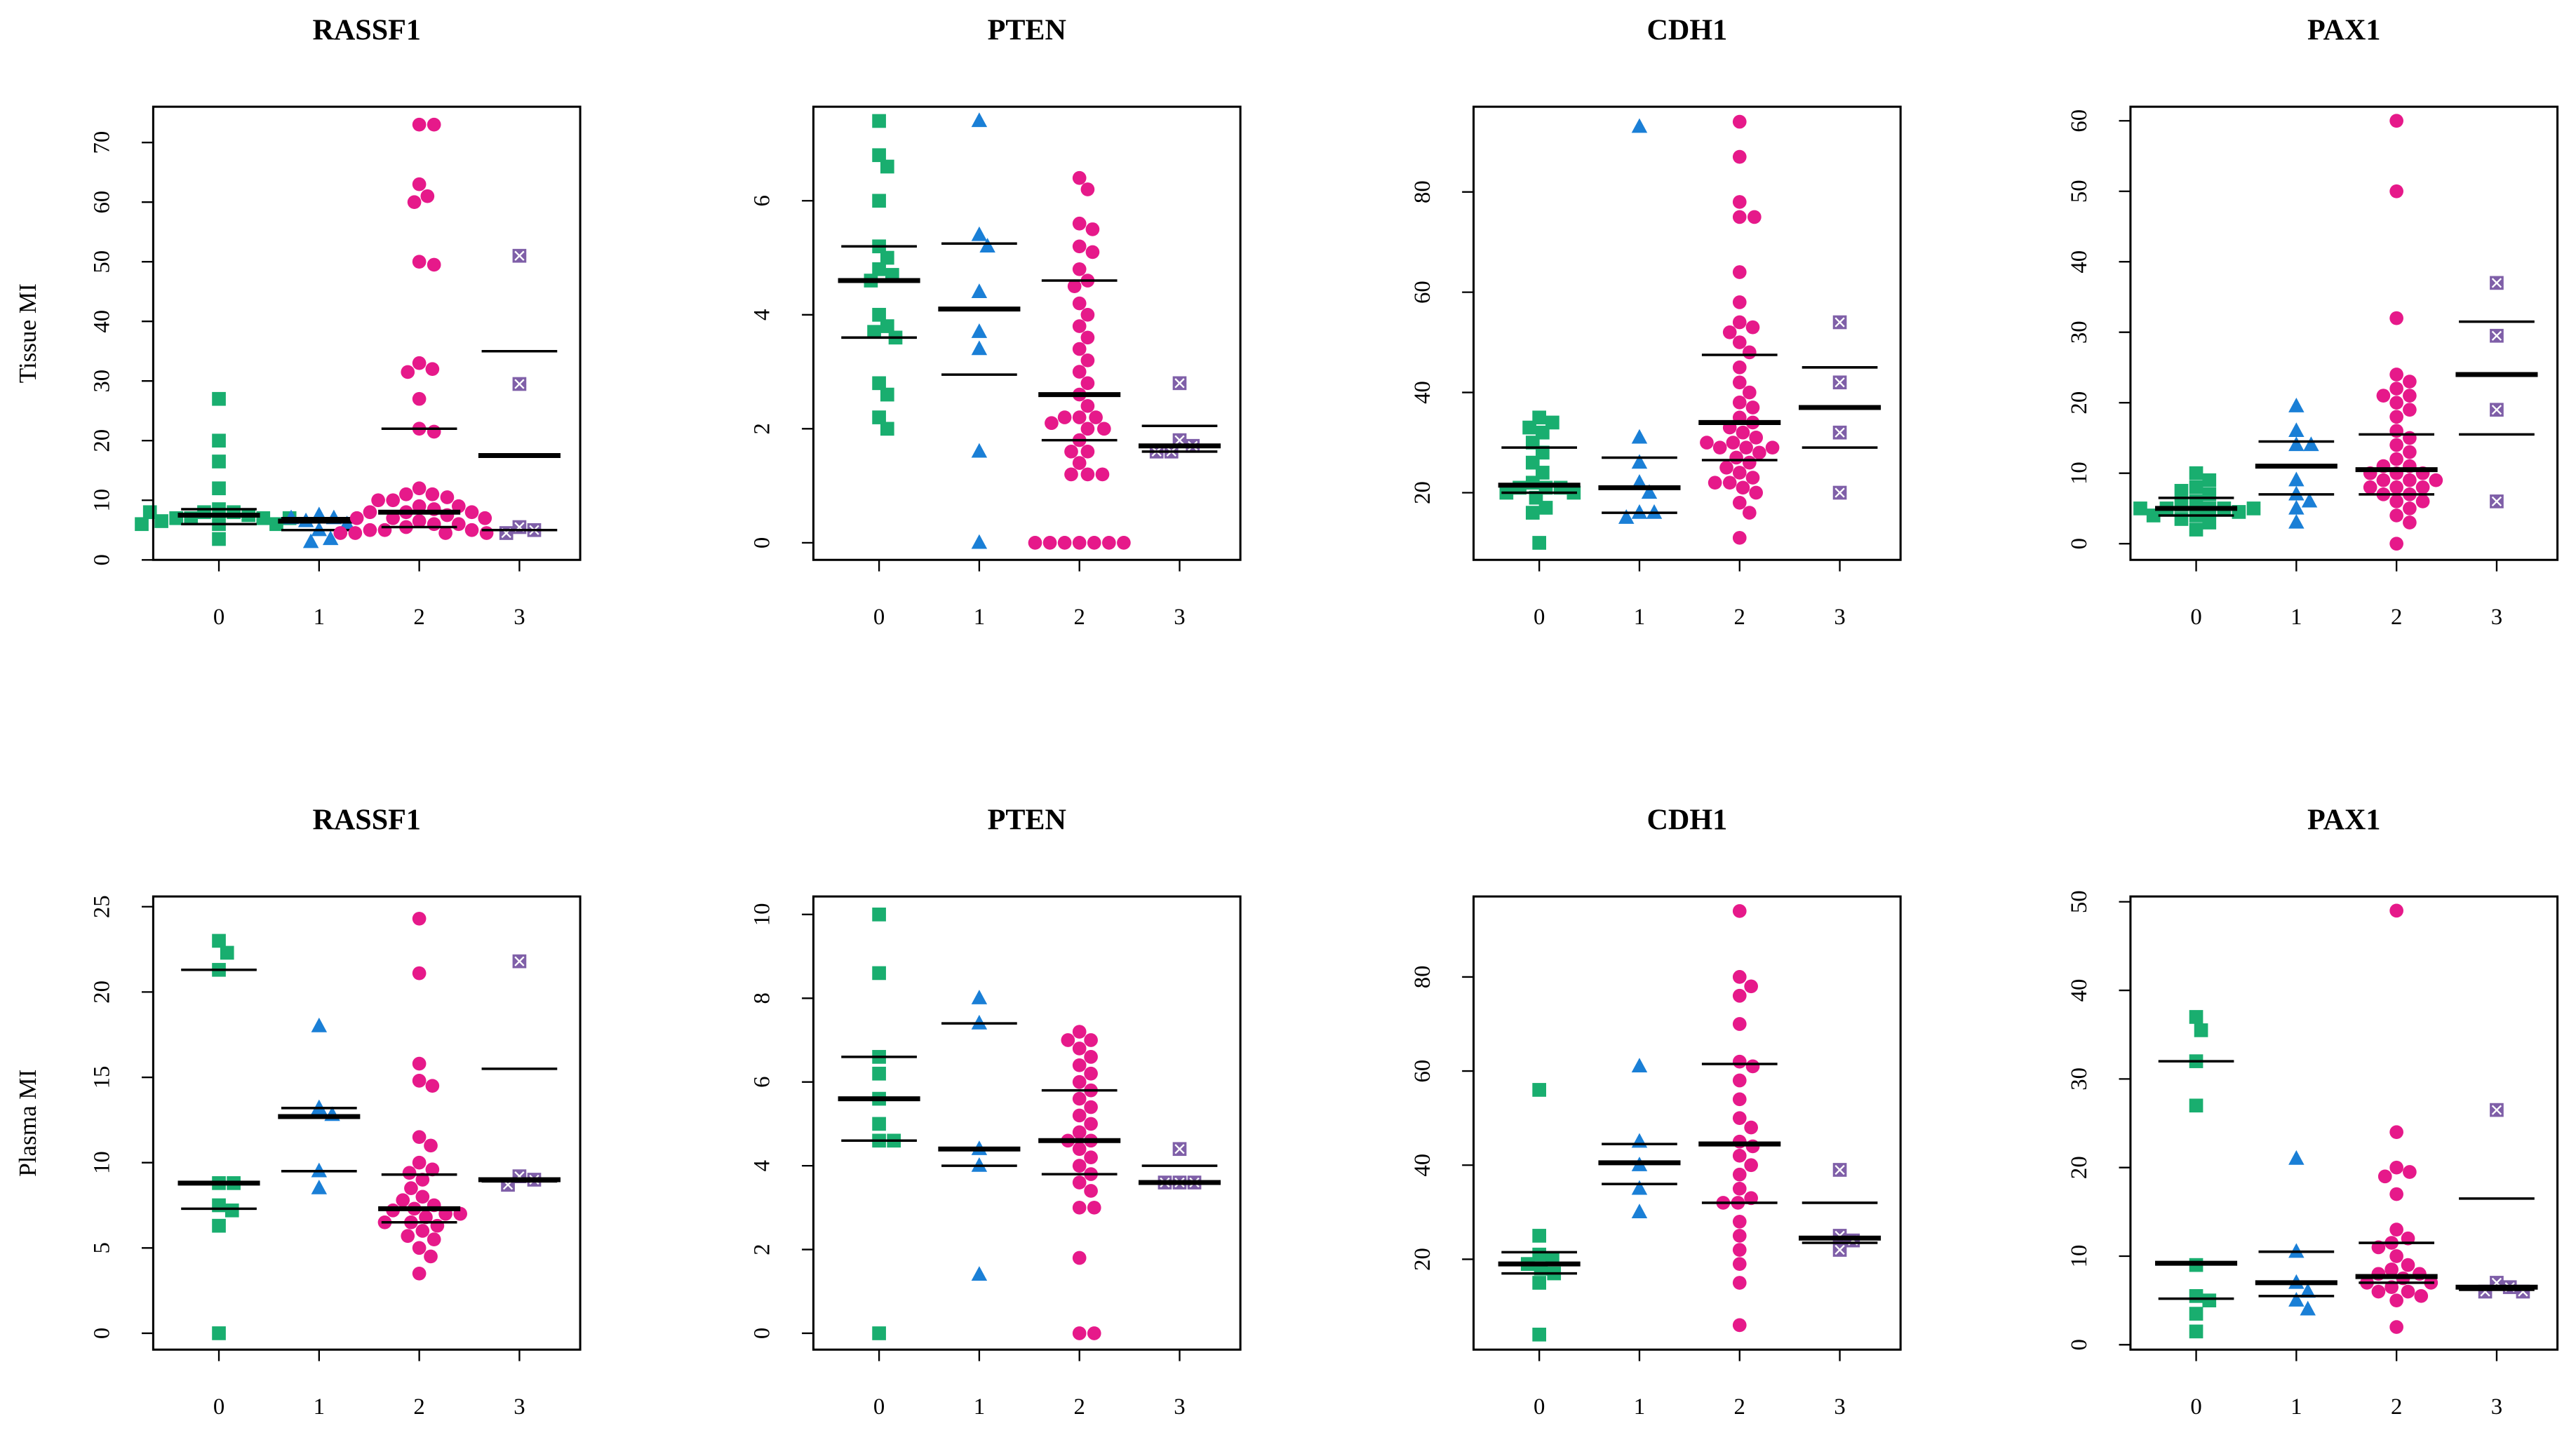 Image resolution: width=2576 pixels, height=1435 pixels. What do you see at coordinates (1027, 333) in the screenshot?
I see `plot-frame` at bounding box center [1027, 333].